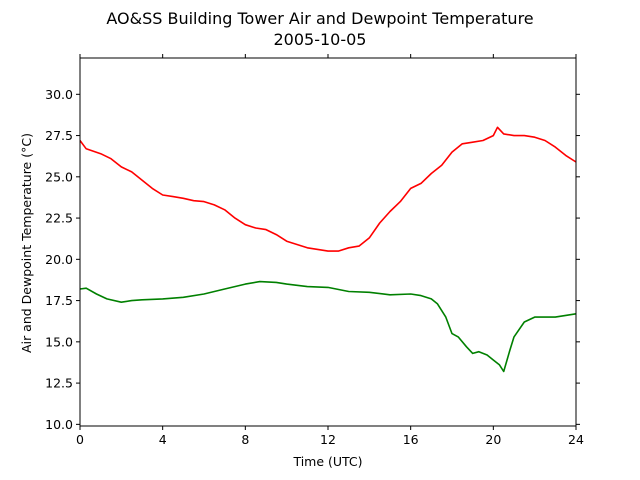  I want to click on y-tick-label: 10.0, so click(59, 424).